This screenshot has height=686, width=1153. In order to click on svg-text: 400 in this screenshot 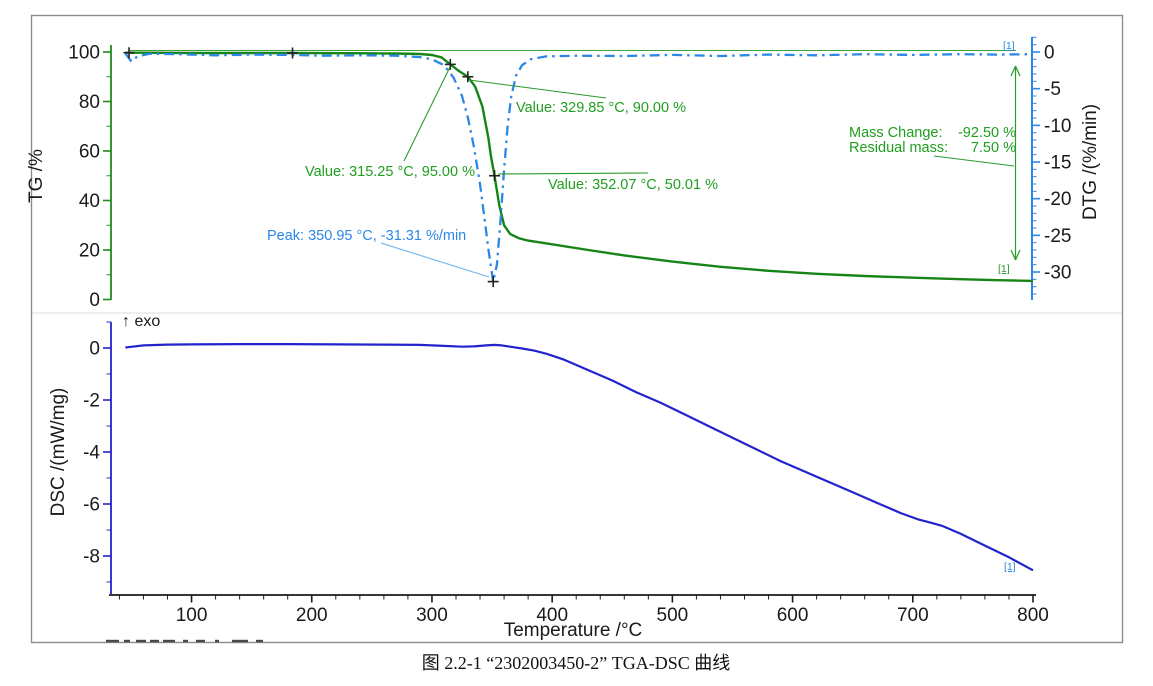, I will do `click(552, 615)`.